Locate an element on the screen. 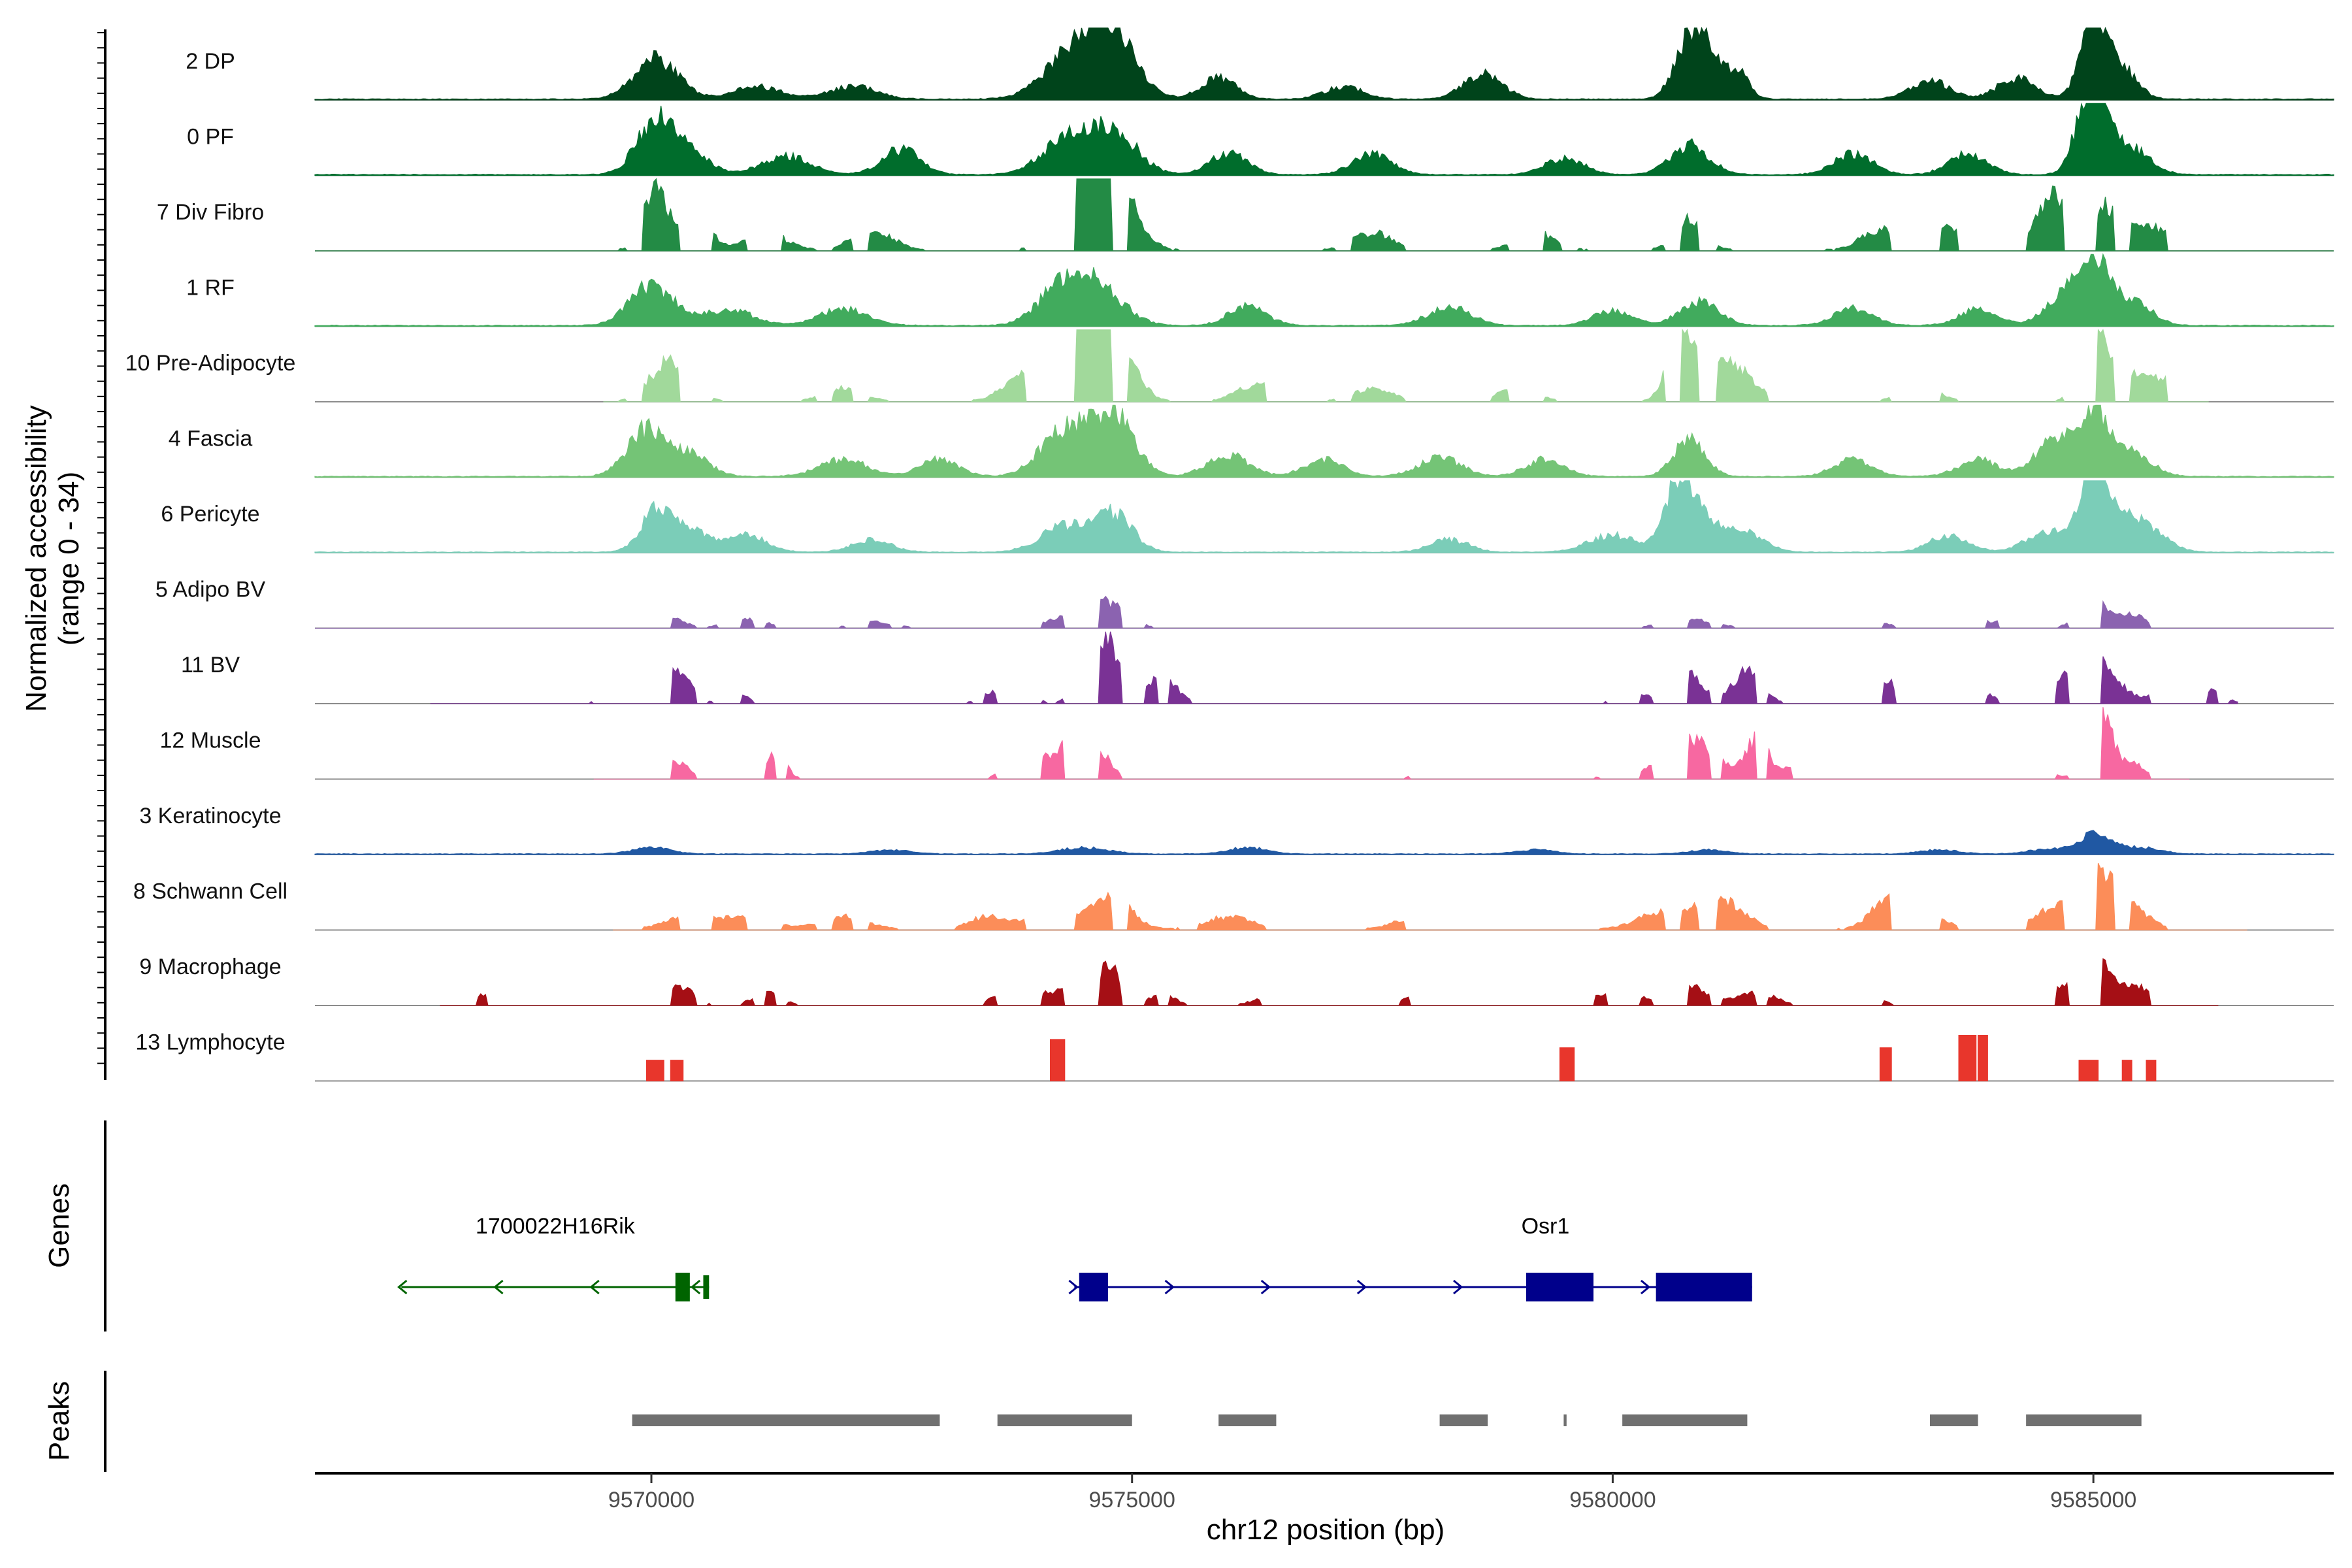 The width and height of the screenshot is (2352, 1568). track-label: 13 Lymphocyte is located at coordinates (210, 1042).